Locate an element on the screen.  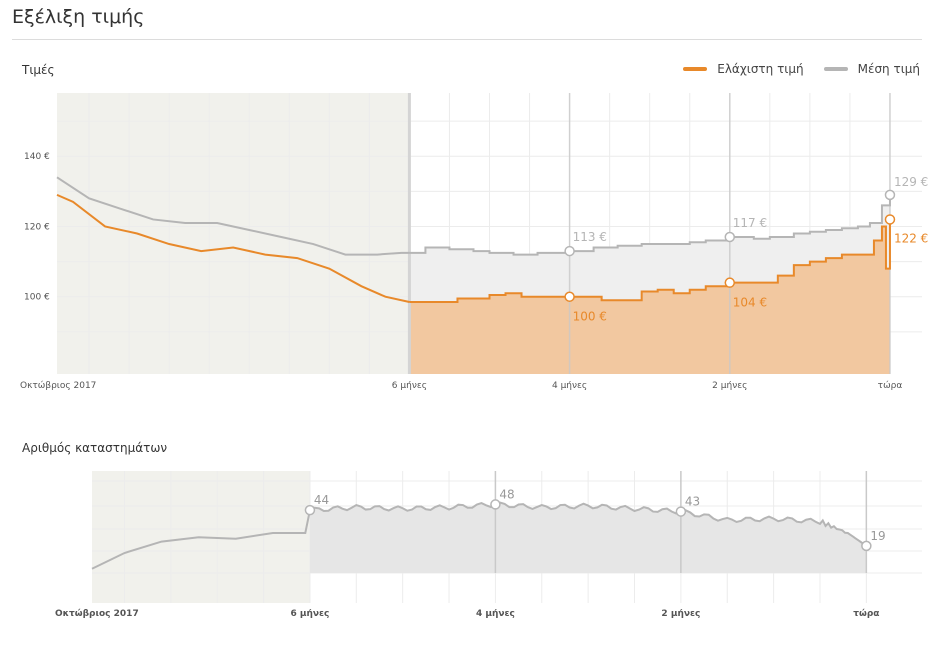
legend-item-avg-price: Μέση τιμή is located at coordinates (871, 69).